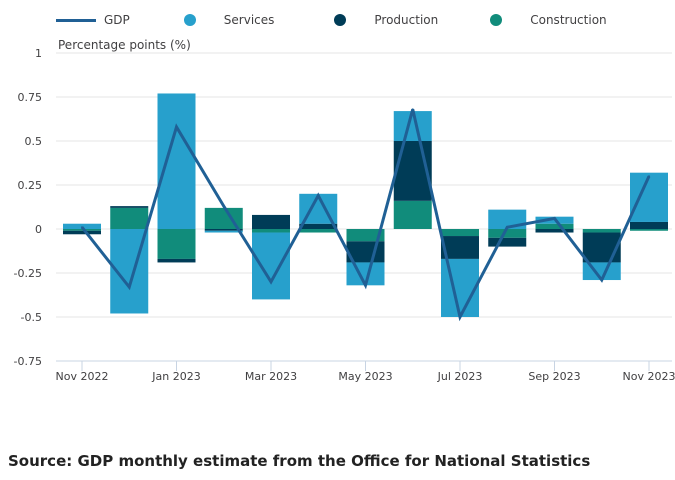 This screenshot has height=480, width=675. Describe the element at coordinates (318, 226) in the screenshot. I see `bar-production-apr-2023` at that location.